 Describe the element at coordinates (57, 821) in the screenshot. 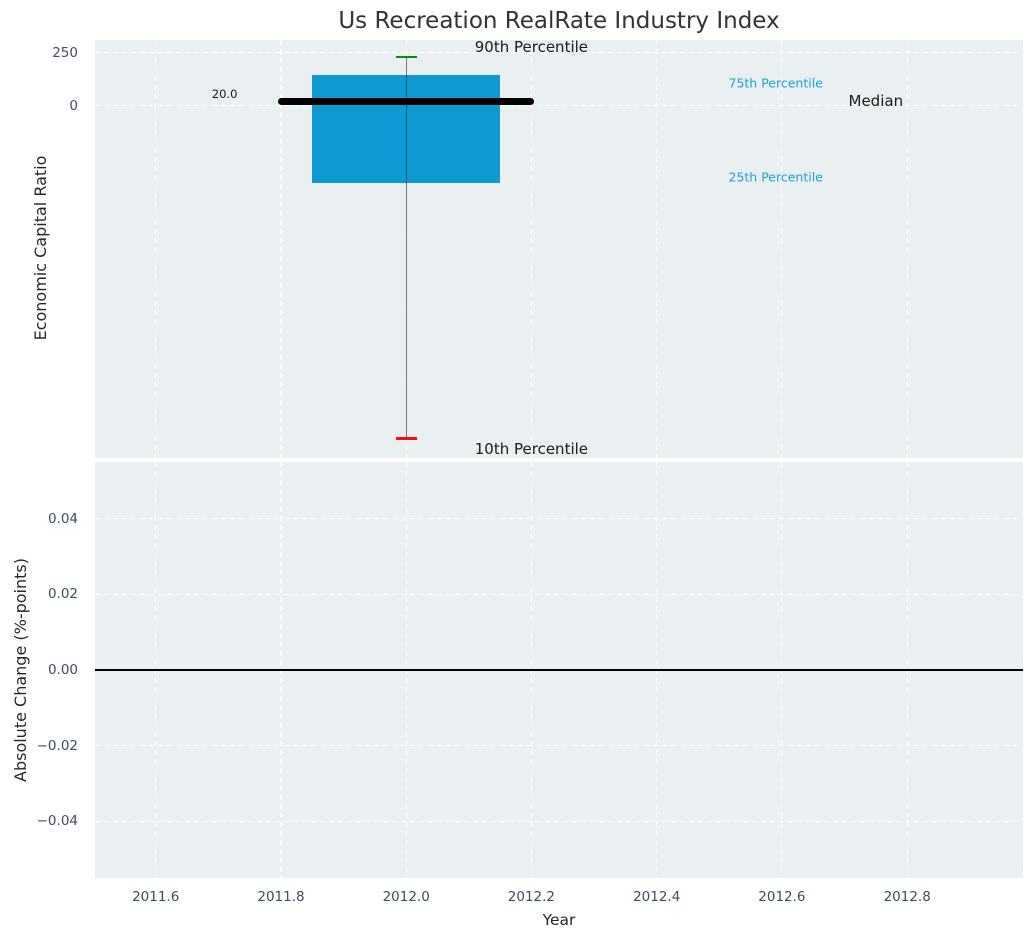

I see `y-tick-label: −0.04` at that location.